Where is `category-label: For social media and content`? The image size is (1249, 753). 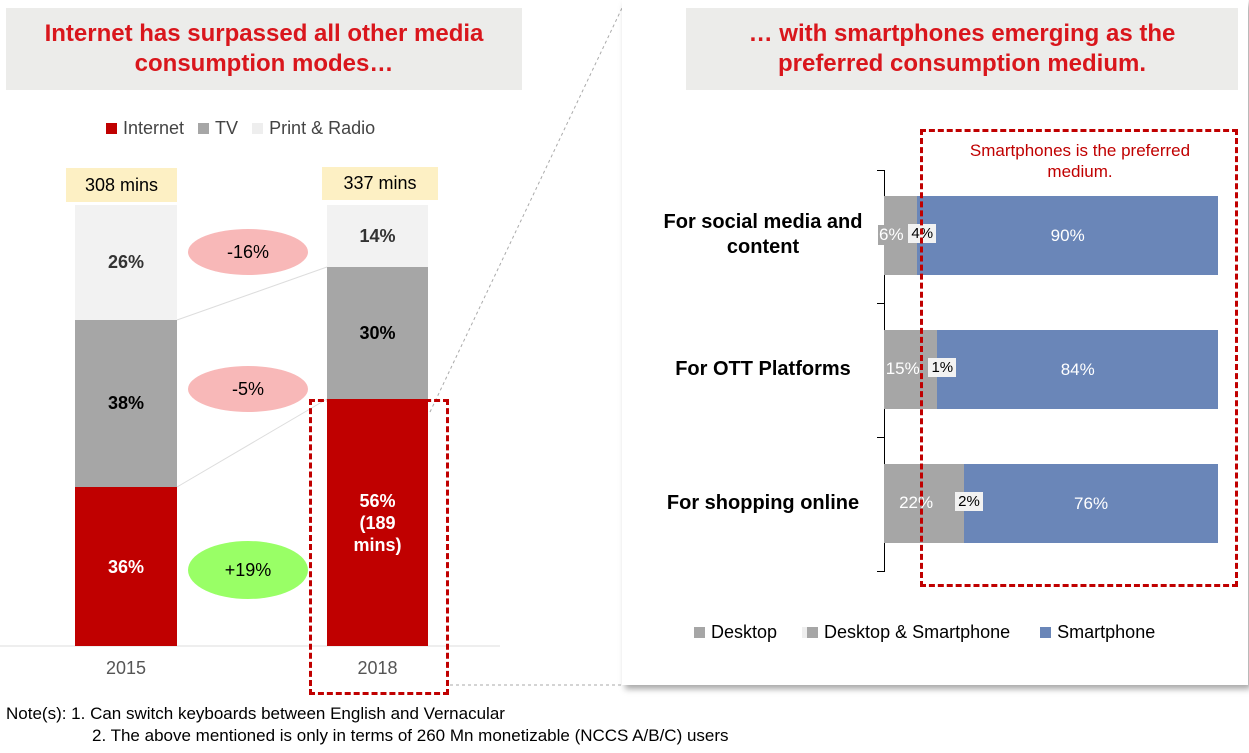
category-label: For social media and content is located at coordinates (763, 234).